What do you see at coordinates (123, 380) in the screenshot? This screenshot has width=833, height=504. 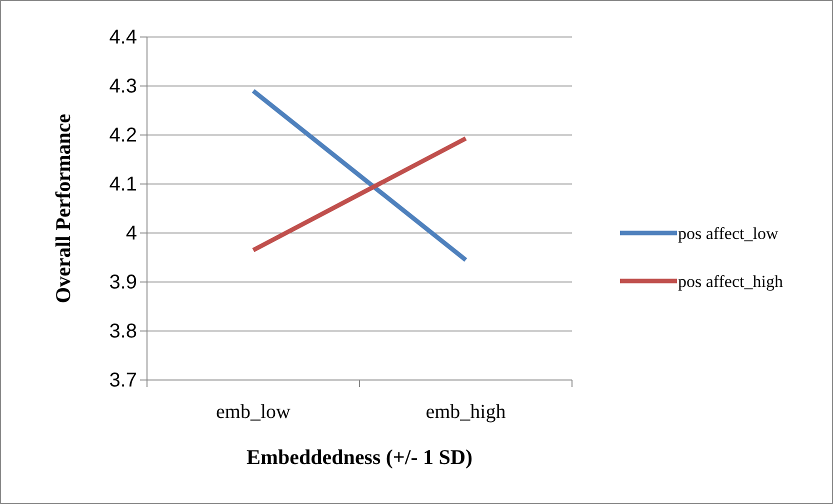 I see `y-tick-label: 3.7` at bounding box center [123, 380].